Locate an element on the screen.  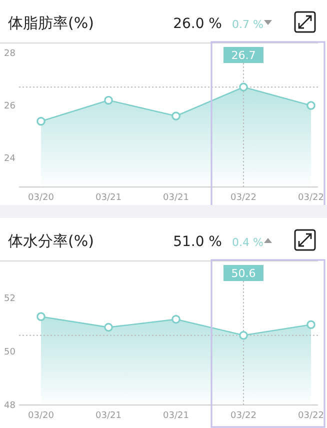
text: 26.0 % is located at coordinates (197, 24).